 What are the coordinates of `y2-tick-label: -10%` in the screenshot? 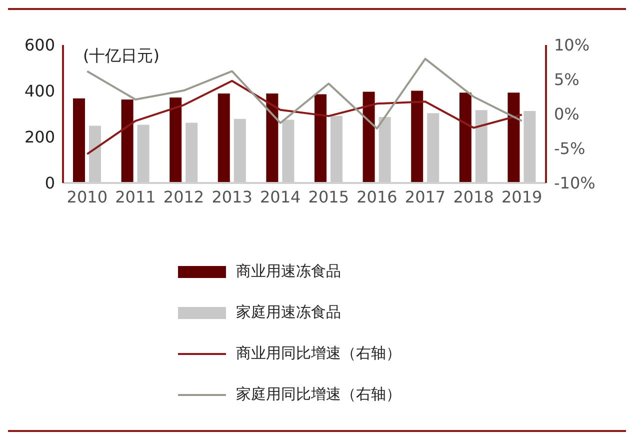 It's located at (575, 183).